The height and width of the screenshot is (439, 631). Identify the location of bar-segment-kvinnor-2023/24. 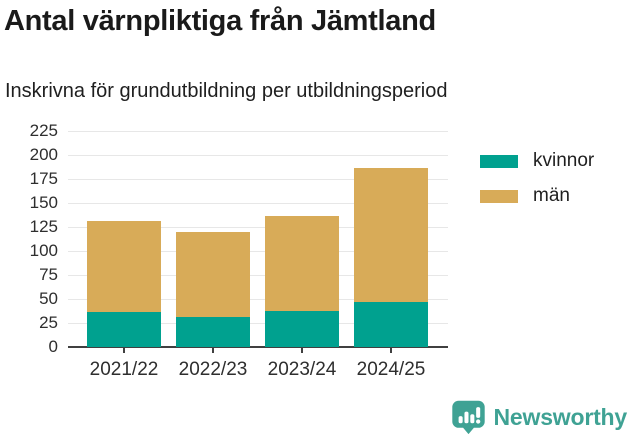
(302, 329).